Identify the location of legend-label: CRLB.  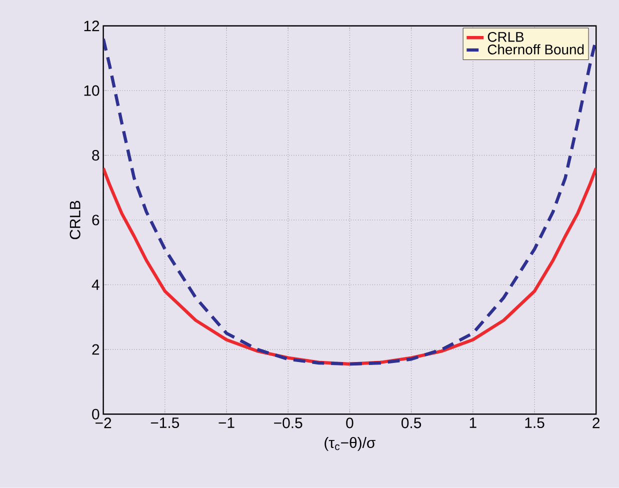
(506, 37).